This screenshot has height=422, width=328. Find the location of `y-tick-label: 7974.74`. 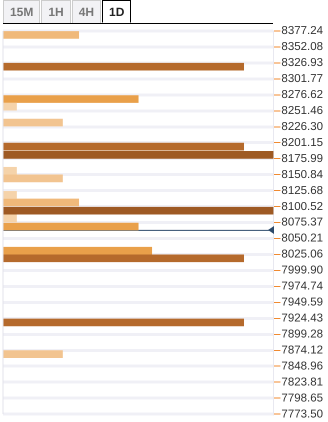

y-tick-label: 7974.74 is located at coordinates (302, 286).